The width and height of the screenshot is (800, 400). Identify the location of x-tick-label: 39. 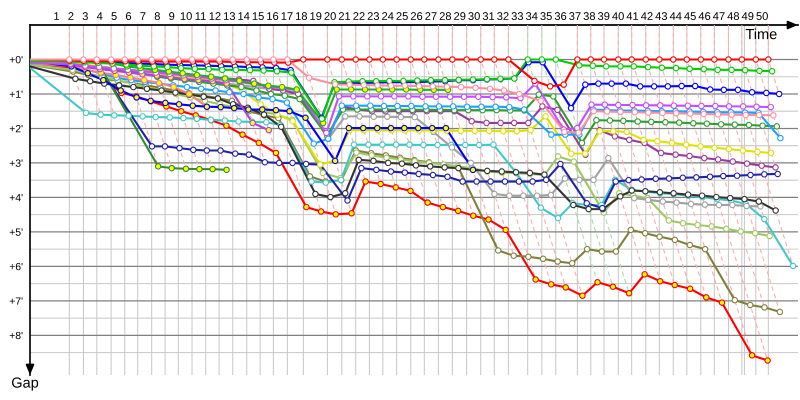
(604, 16).